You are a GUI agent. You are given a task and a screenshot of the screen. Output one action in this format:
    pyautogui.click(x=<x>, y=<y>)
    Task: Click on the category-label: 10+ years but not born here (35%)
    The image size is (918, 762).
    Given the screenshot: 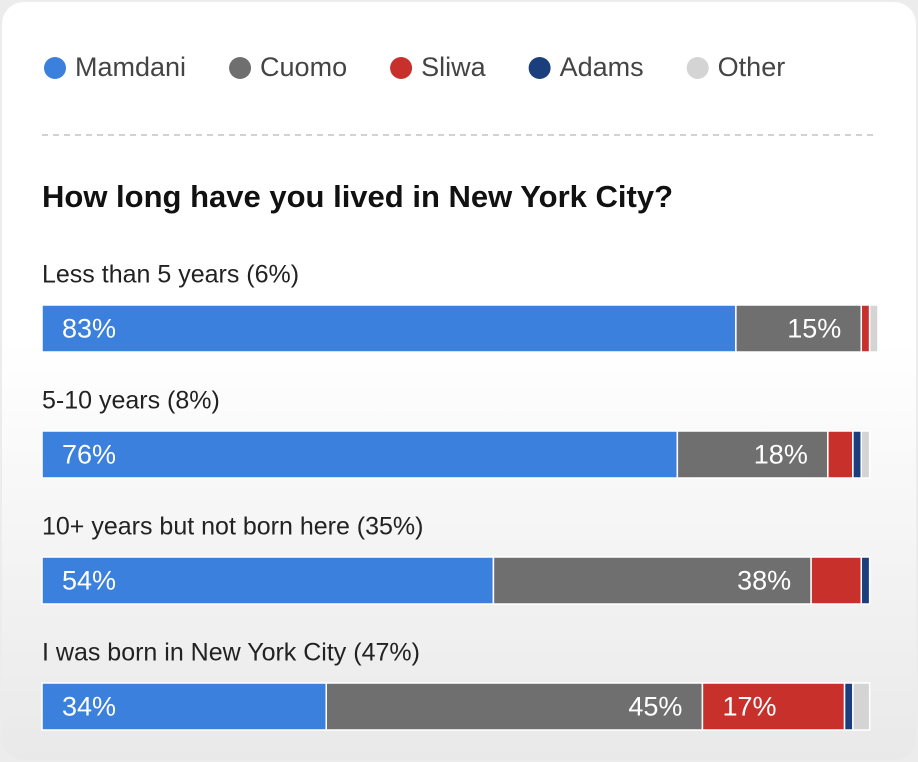 What is the action you would take?
    pyautogui.click(x=232, y=527)
    